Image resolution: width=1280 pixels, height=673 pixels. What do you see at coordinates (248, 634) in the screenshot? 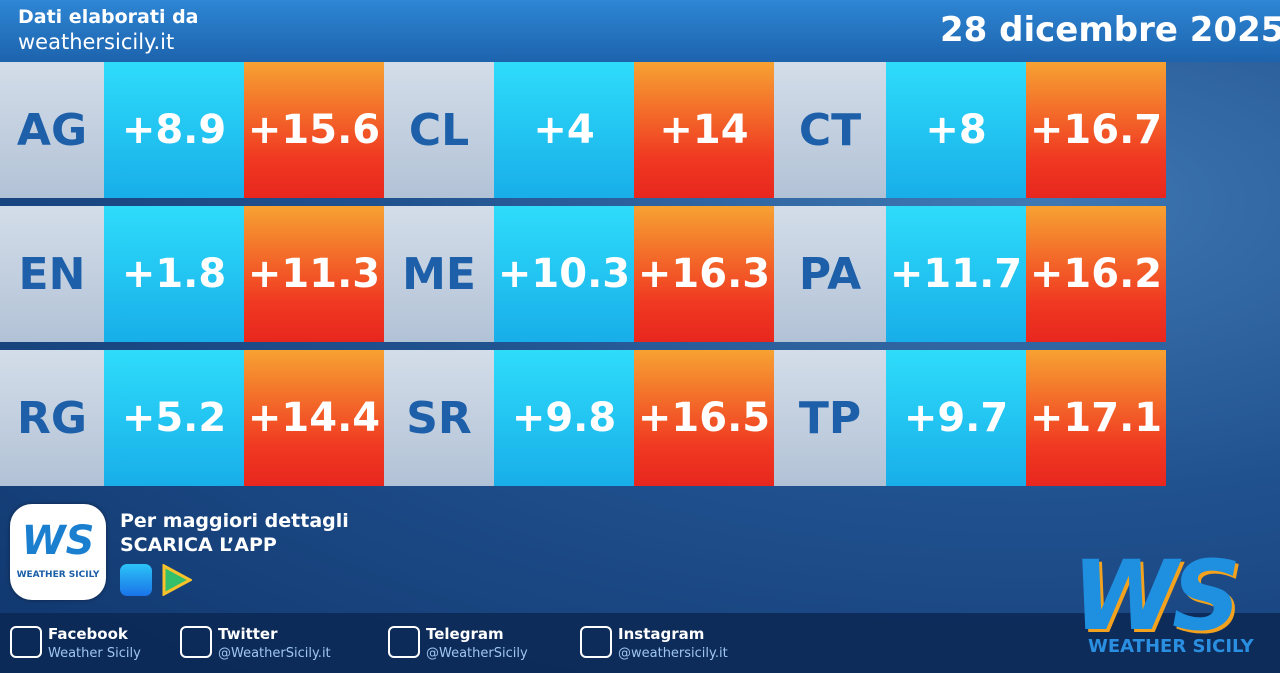
I see `social-network: Twitter` at bounding box center [248, 634].